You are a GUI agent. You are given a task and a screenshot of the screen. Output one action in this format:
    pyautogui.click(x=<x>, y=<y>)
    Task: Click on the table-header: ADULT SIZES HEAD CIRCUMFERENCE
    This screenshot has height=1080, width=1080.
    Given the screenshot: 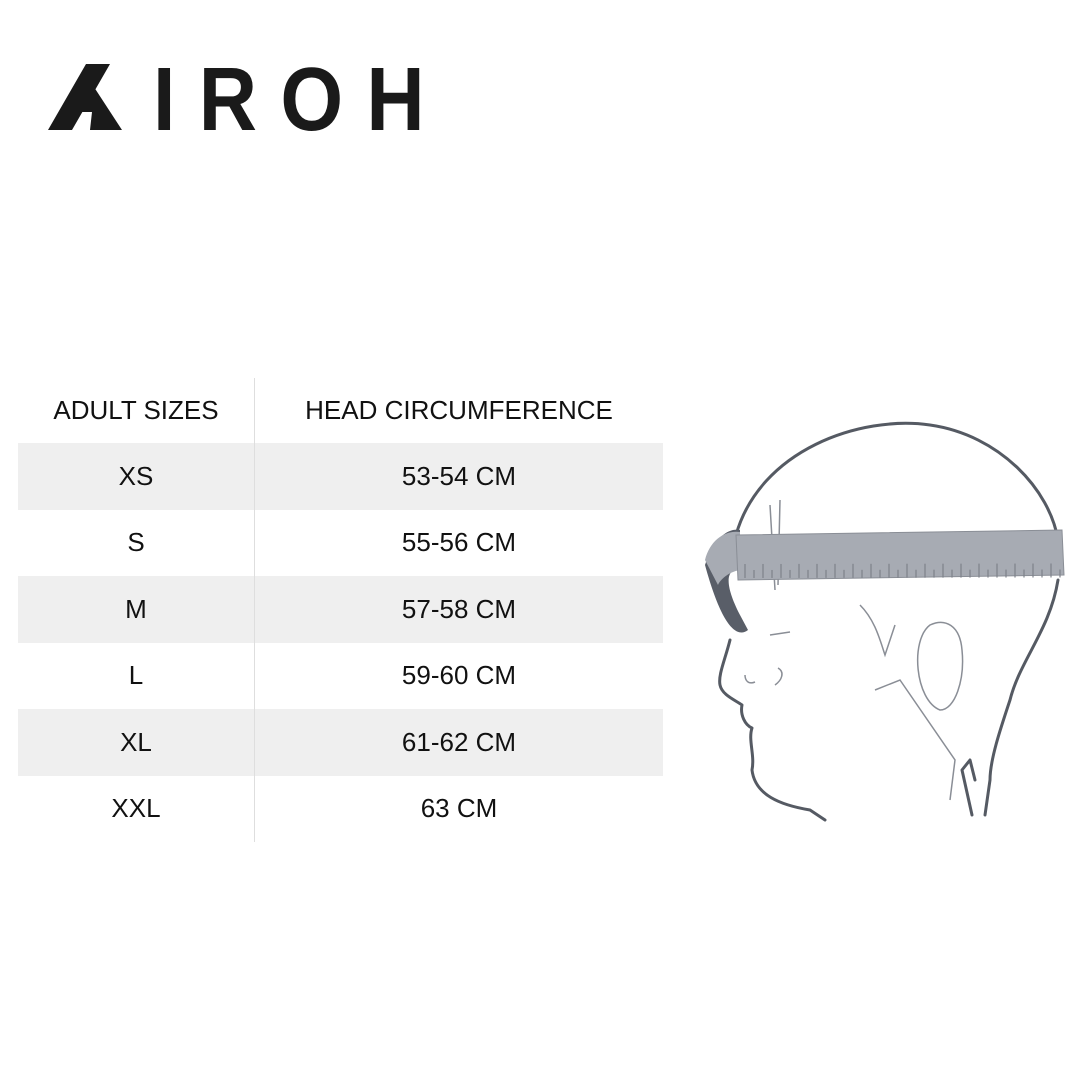 What is the action you would take?
    pyautogui.click(x=340, y=410)
    